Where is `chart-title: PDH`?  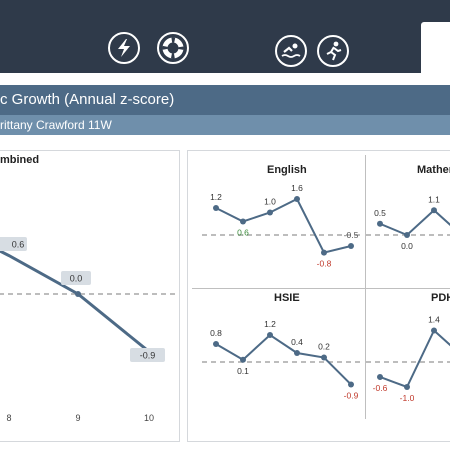
chart-title: PDH is located at coordinates (440, 298).